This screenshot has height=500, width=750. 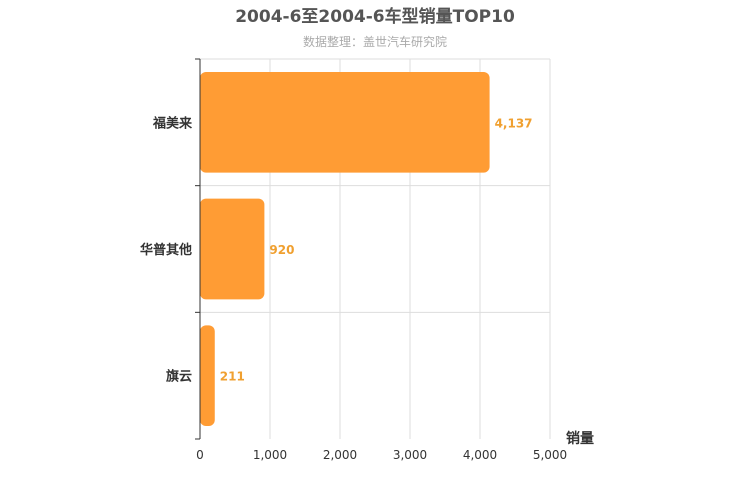 What do you see at coordinates (270, 455) in the screenshot?
I see `x-tick-label: 1,000` at bounding box center [270, 455].